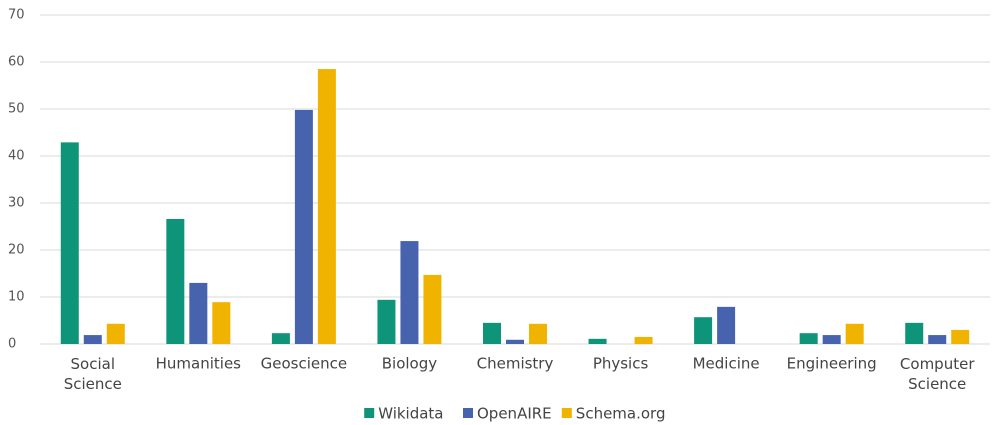 The width and height of the screenshot is (998, 425). Describe the element at coordinates (16, 156) in the screenshot. I see `y-tick-label: 40` at that location.